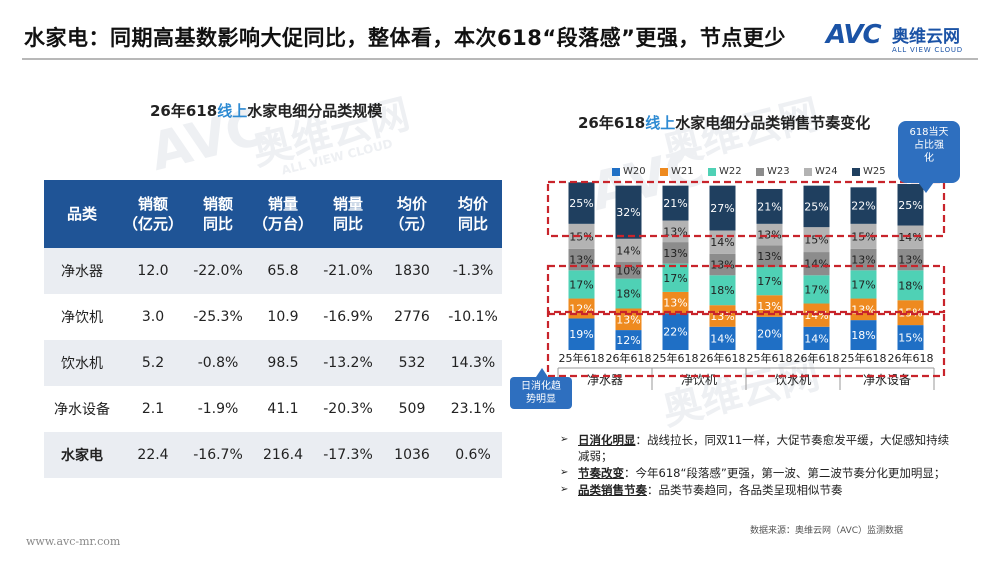 The height and width of the screenshot is (562, 1000). Describe the element at coordinates (82, 409) in the screenshot. I see `table-cell: 净水设备` at that location.